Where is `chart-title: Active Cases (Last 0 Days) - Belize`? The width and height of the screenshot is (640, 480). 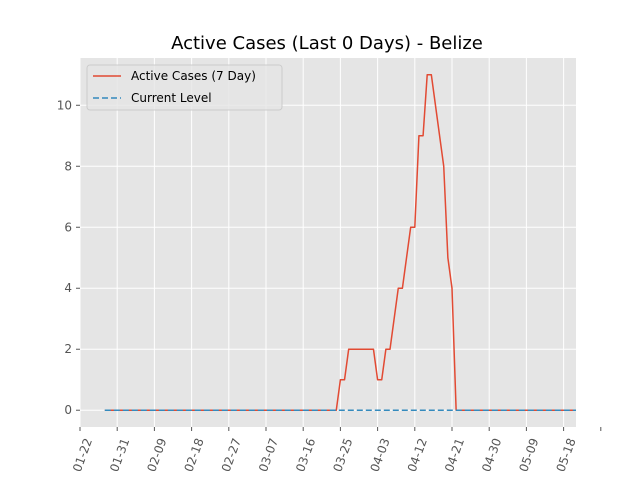
chart-title: Active Cases (Last 0 Days) - Belize is located at coordinates (327, 43).